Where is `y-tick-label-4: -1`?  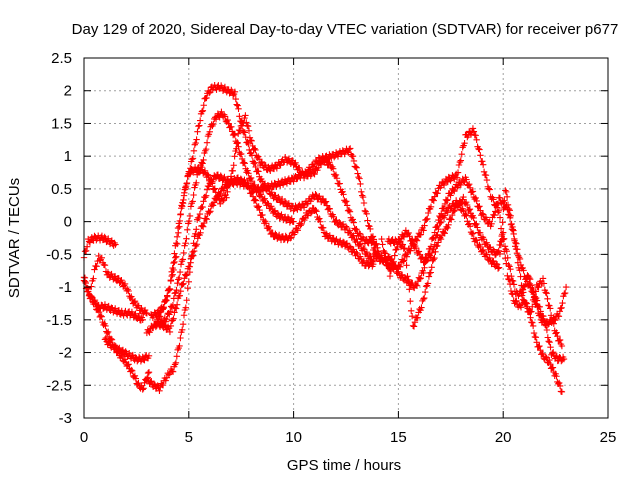
y-tick-label-4: -1 is located at coordinates (65, 287).